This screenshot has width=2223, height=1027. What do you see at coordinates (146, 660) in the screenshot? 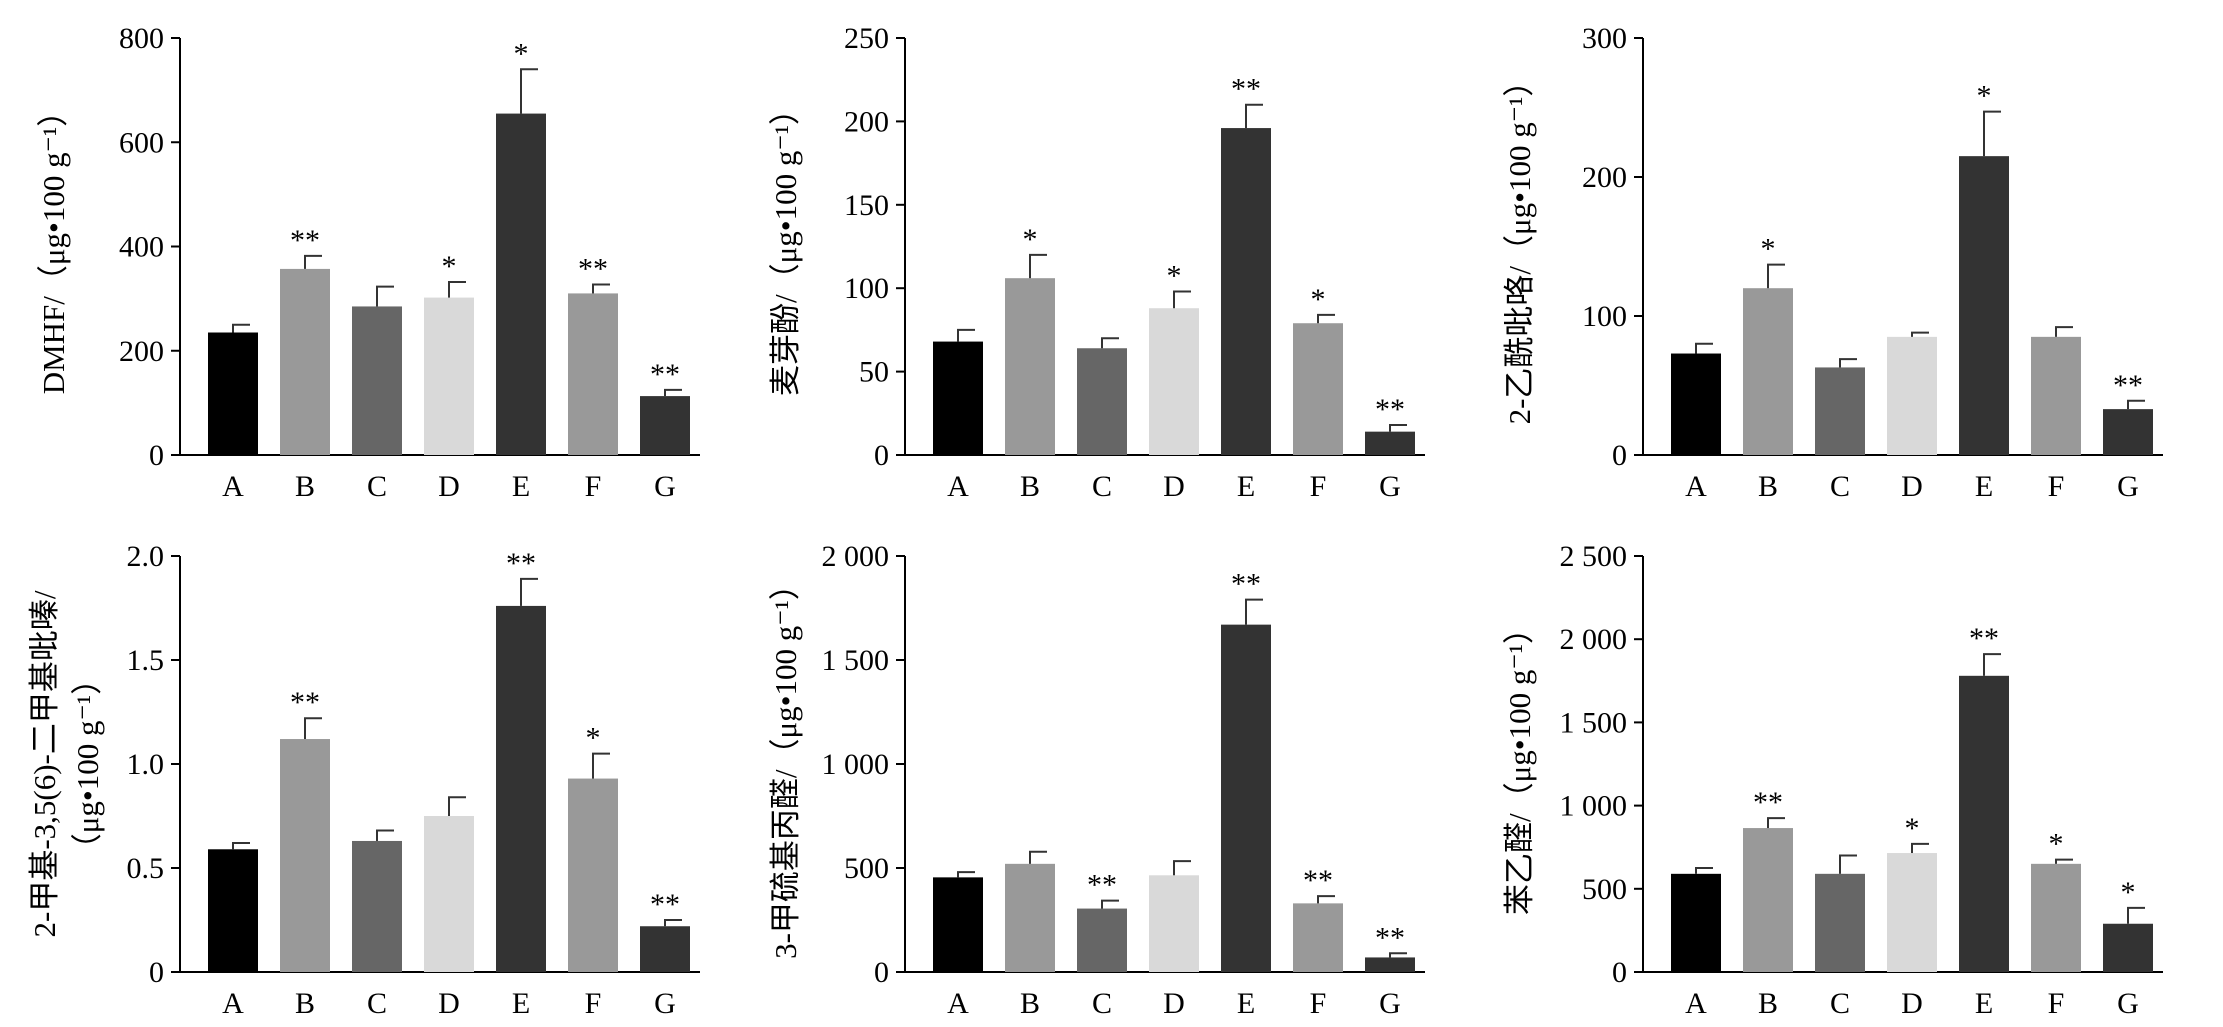
I see `y-tick-label: 1.5` at bounding box center [146, 660].